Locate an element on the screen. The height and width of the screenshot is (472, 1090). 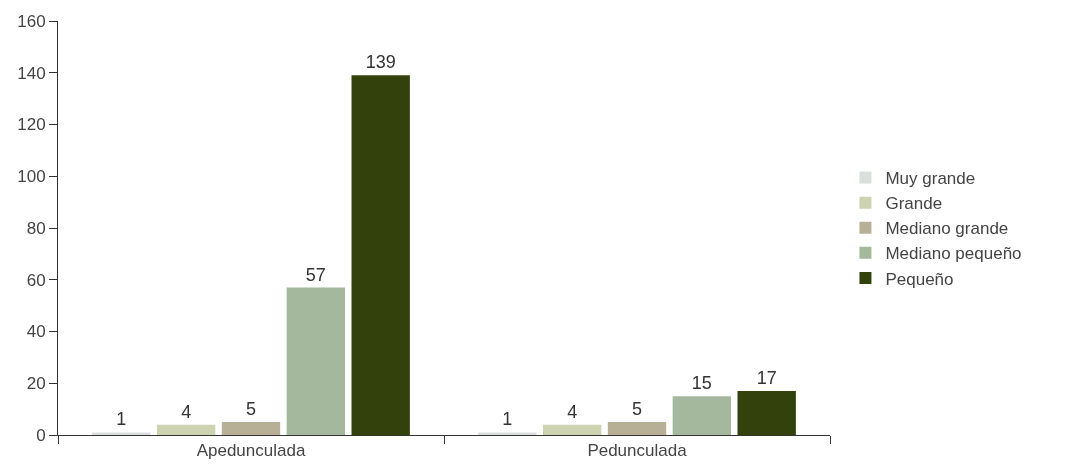
legend-label: Muy grande is located at coordinates (930, 179).